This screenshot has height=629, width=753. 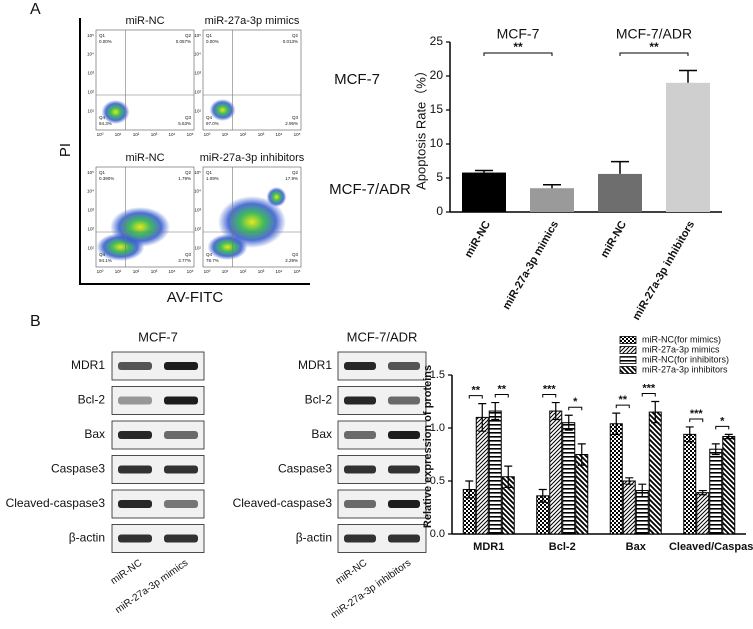 I want to click on legend-swatch, so click(x=628, y=350).